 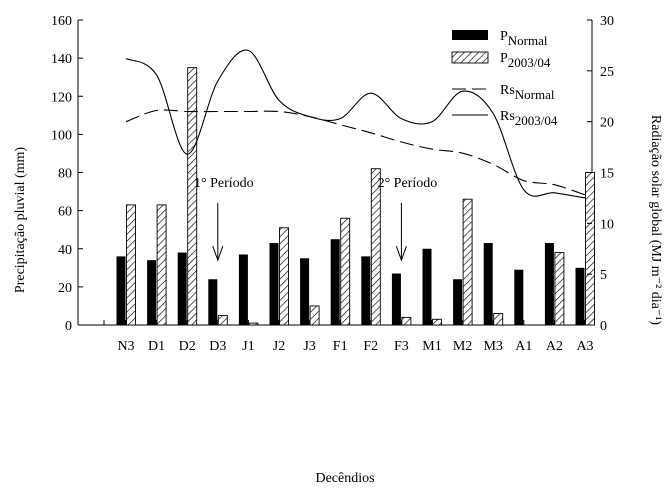 What do you see at coordinates (607, 224) in the screenshot?
I see `y-right-tick-label: 10` at bounding box center [607, 224].